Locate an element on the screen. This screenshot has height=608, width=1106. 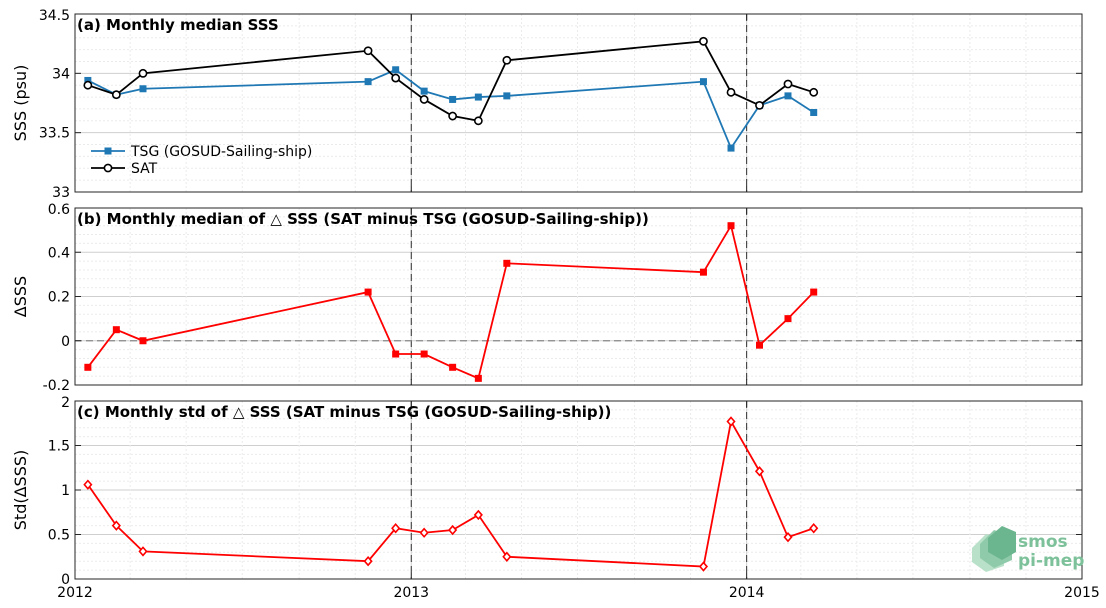
panel-c-ylabel: Std(ΔSSS) is located at coordinates (20, 490).